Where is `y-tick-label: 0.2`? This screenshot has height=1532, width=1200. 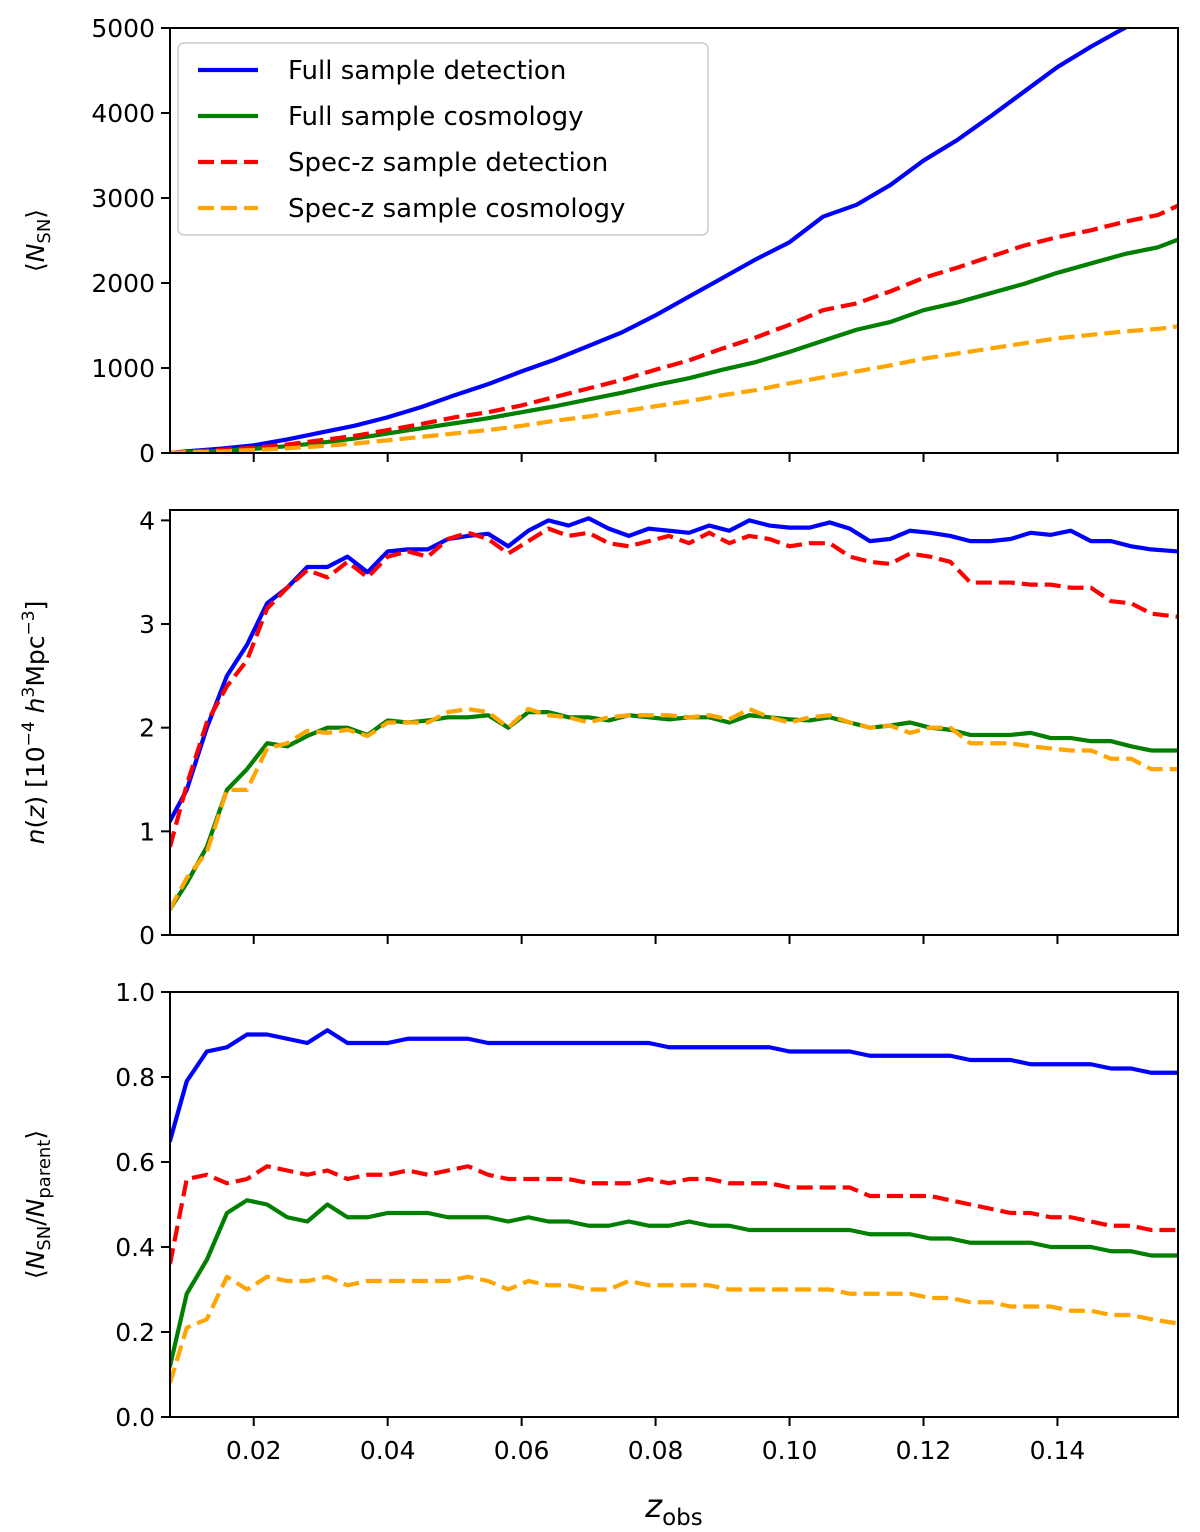
y-tick-label: 0.2 is located at coordinates (135, 1332).